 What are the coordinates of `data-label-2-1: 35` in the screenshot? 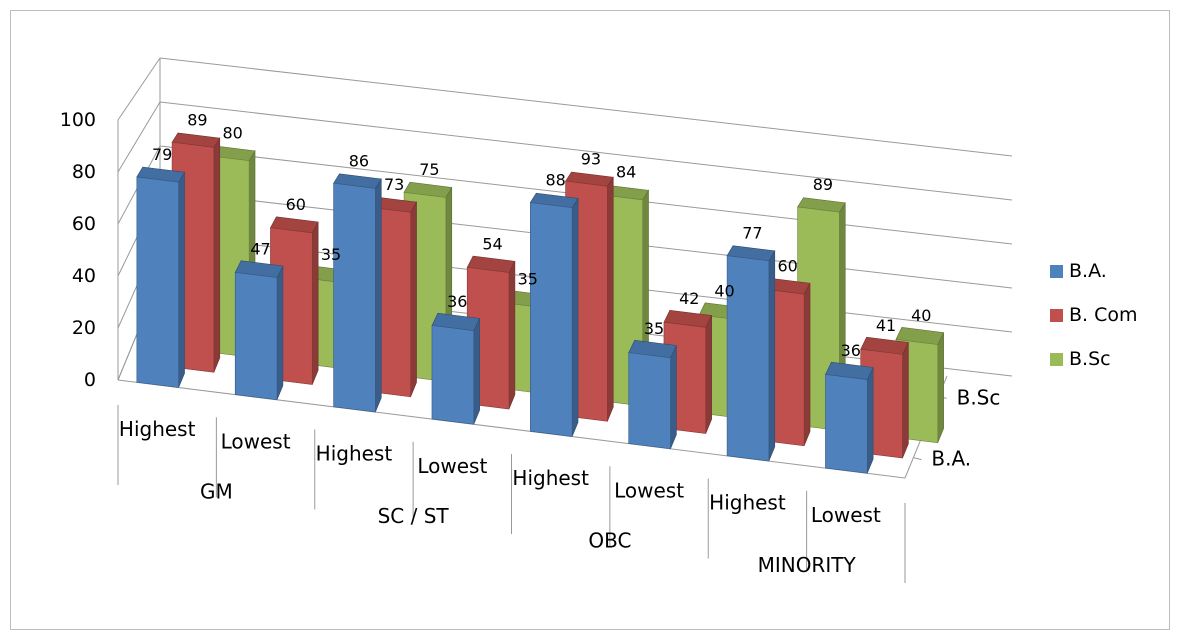 It's located at (331, 254).